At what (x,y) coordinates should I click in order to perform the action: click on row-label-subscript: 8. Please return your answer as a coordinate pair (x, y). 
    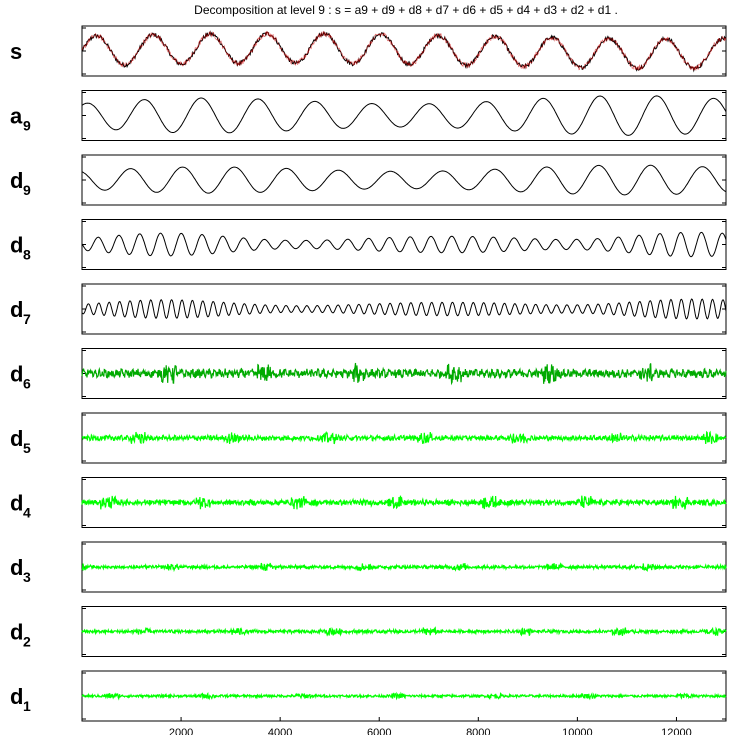
    Looking at the image, I should click on (27, 255).